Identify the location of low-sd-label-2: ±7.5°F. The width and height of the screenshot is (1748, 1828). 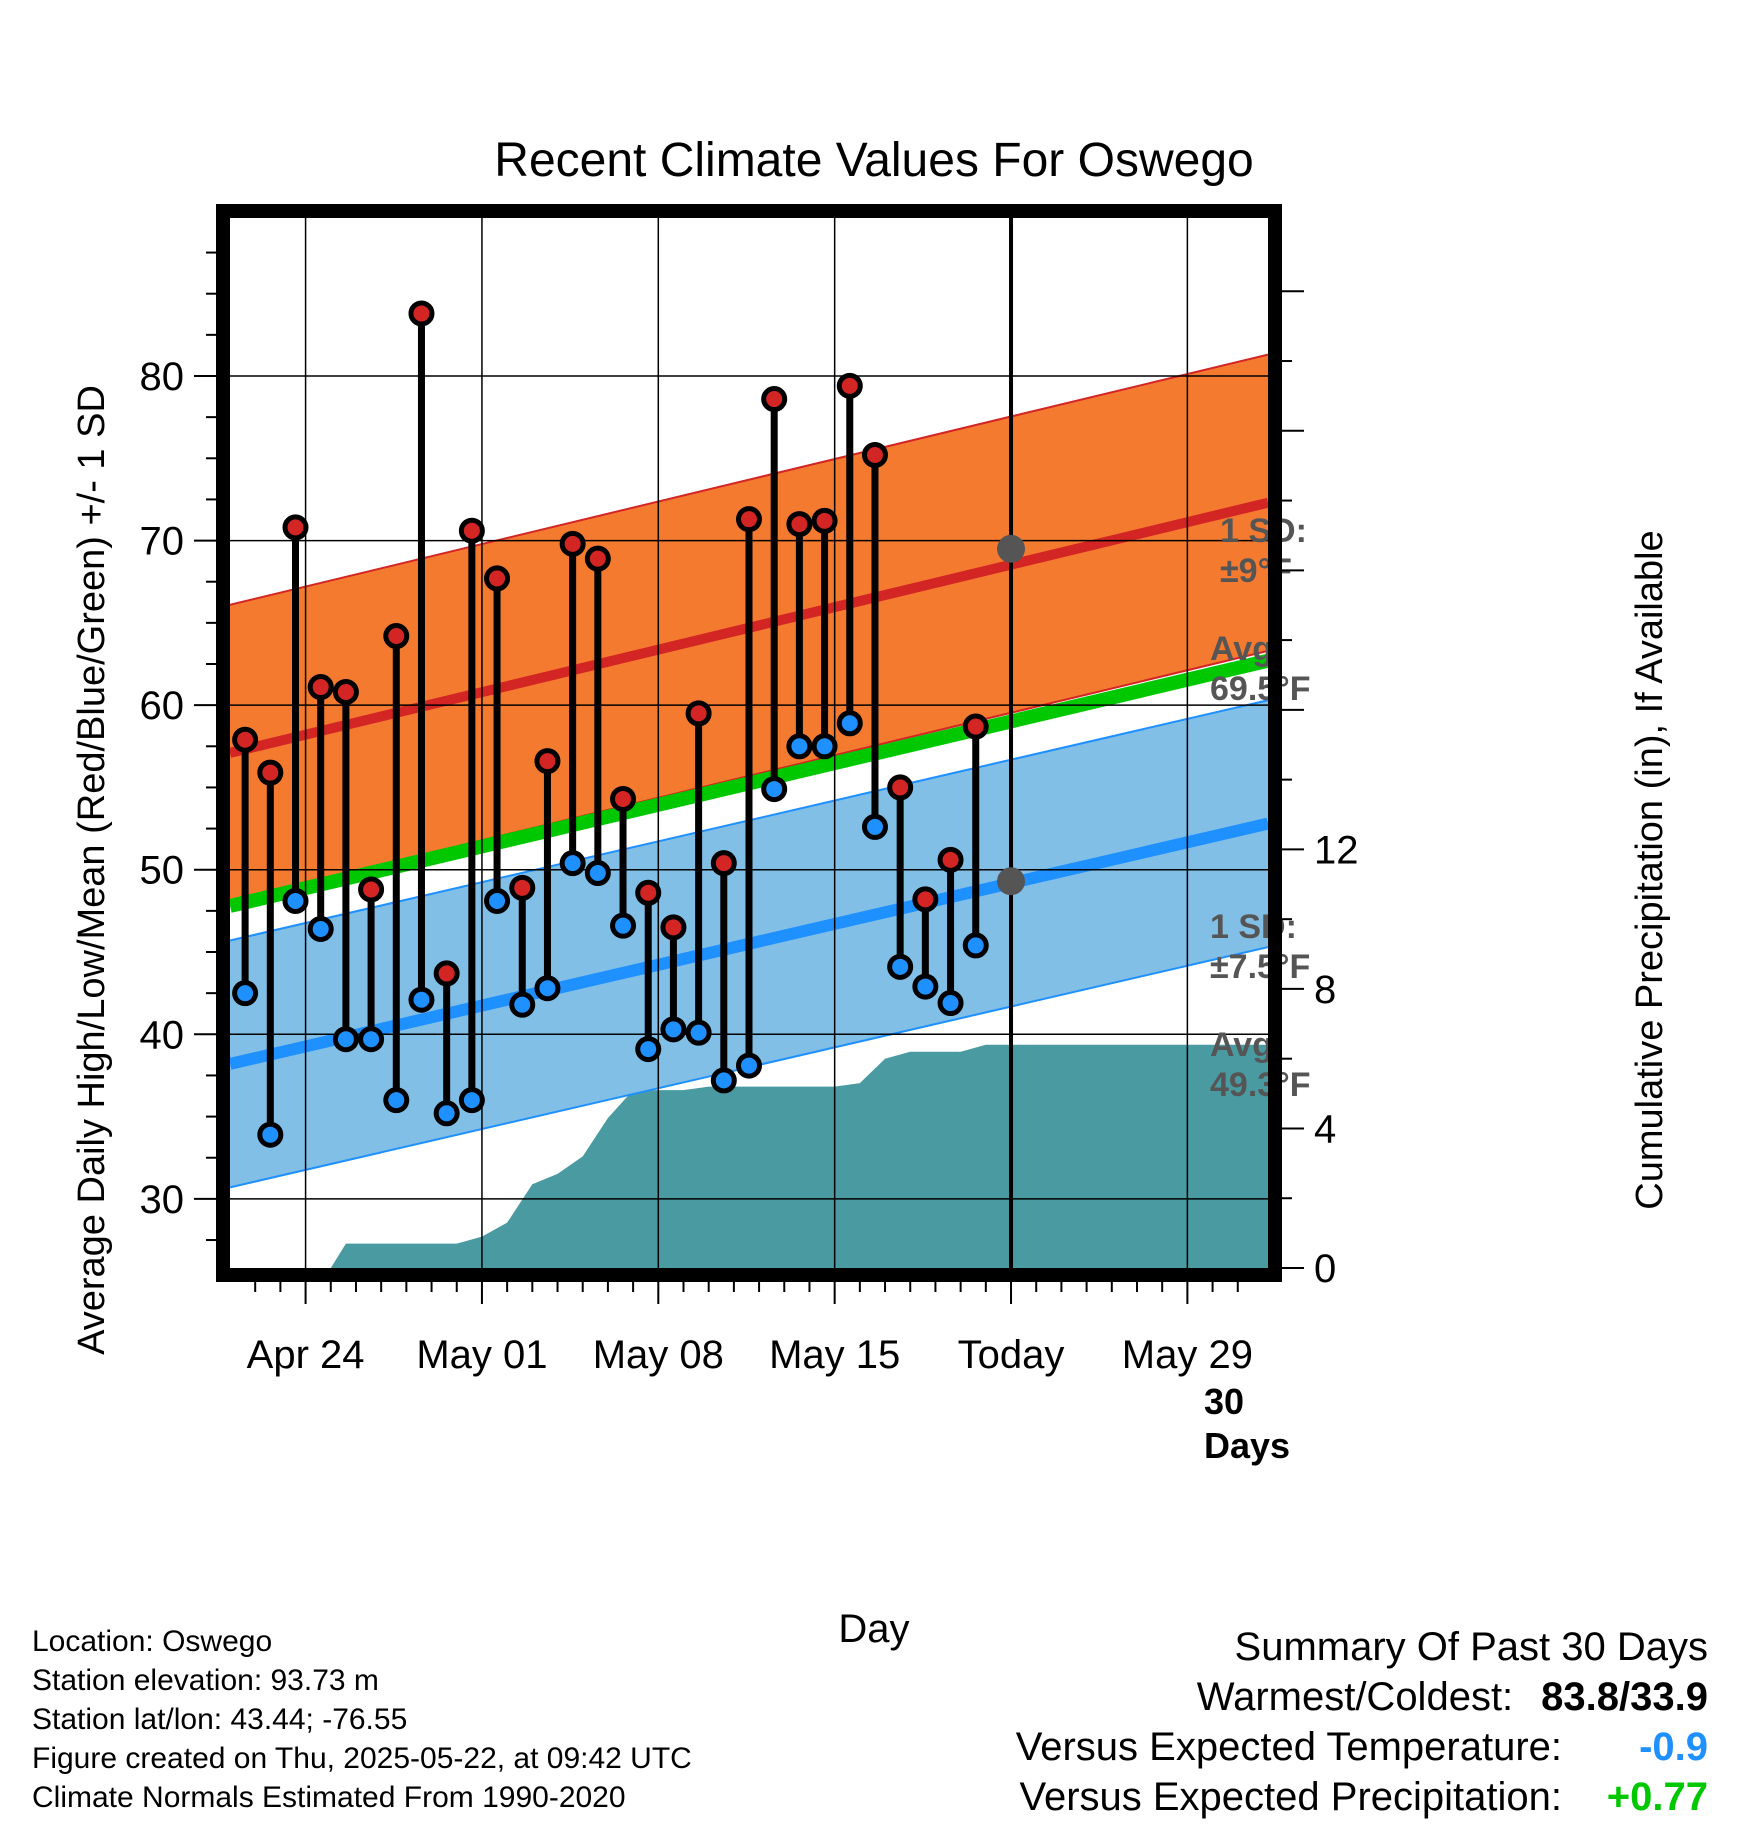
(1260, 967).